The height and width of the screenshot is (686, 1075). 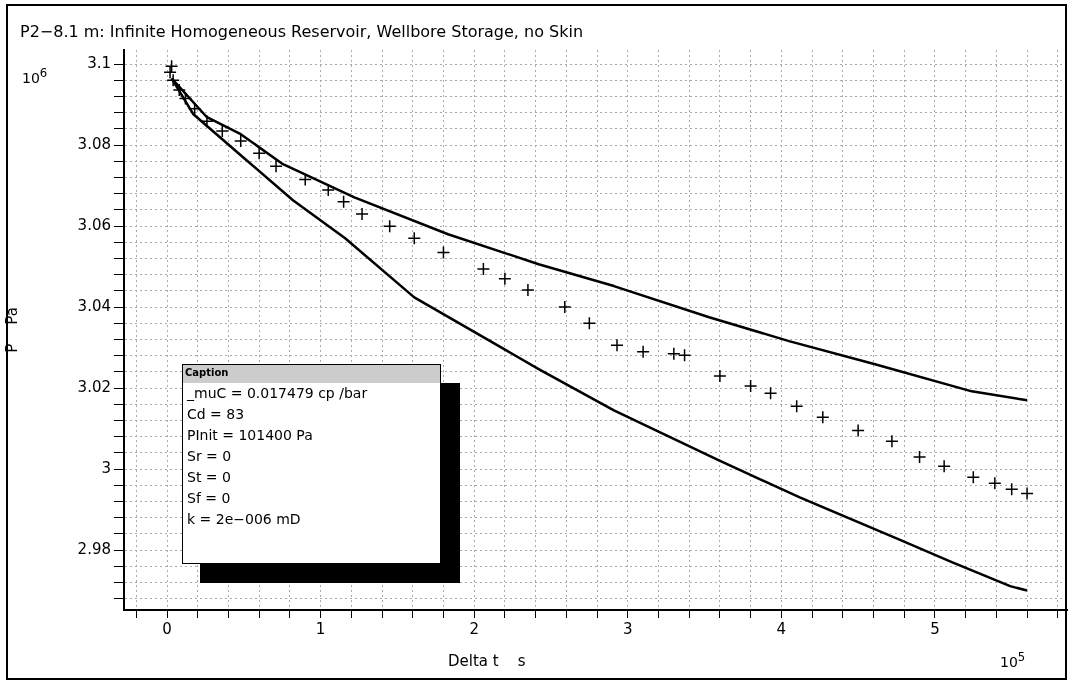 What do you see at coordinates (277, 393) in the screenshot?
I see `annotation: _muC = 0.017479 cp /bar` at bounding box center [277, 393].